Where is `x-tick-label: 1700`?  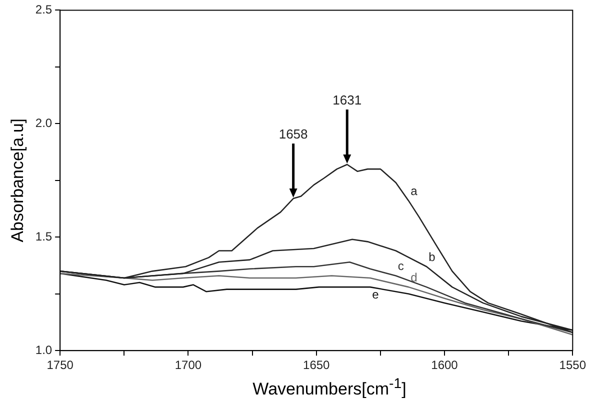
x-tick-label: 1700 is located at coordinates (188, 365).